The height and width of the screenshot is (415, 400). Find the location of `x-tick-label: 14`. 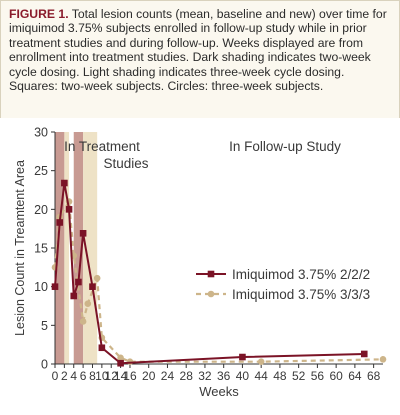

x-tick-label: 14 is located at coordinates (121, 376).